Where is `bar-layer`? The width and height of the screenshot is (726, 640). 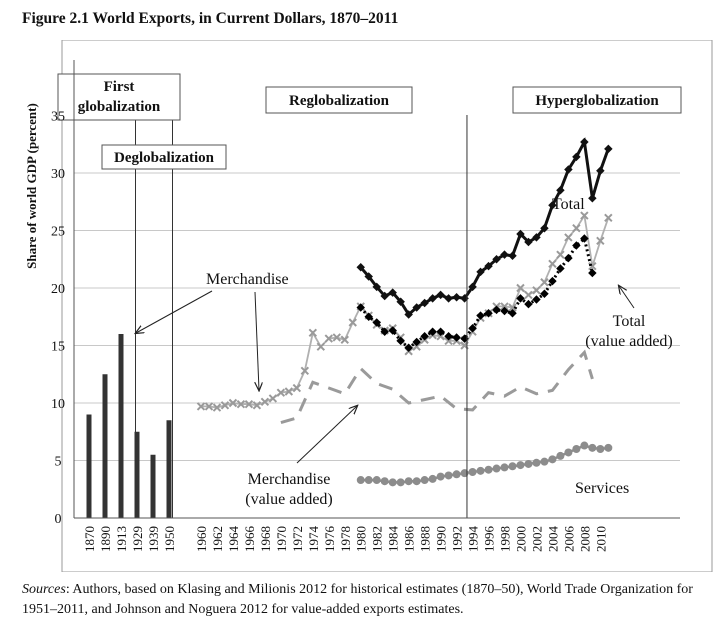 bar-layer is located at coordinates (129, 426).